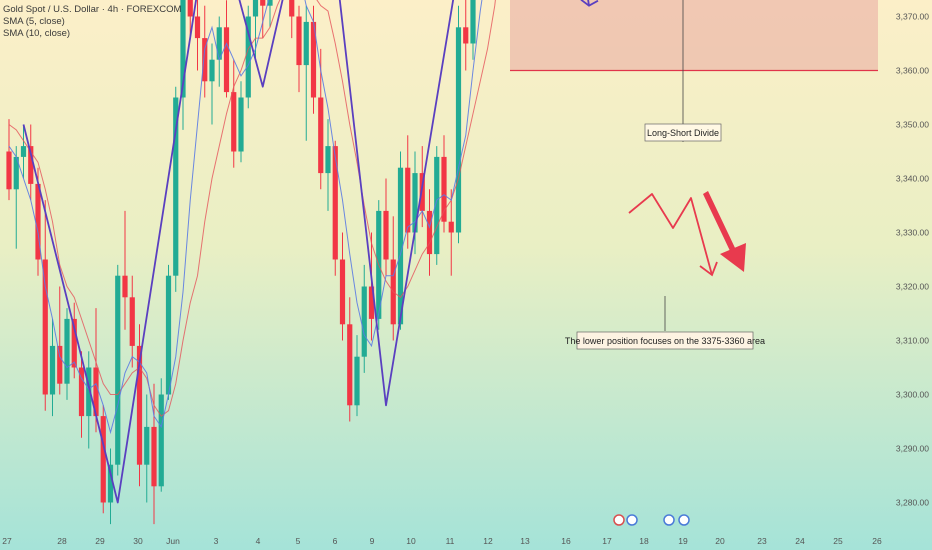 The height and width of the screenshot is (550, 932). What do you see at coordinates (411, 541) in the screenshot?
I see `time-tick-label: 10` at bounding box center [411, 541].